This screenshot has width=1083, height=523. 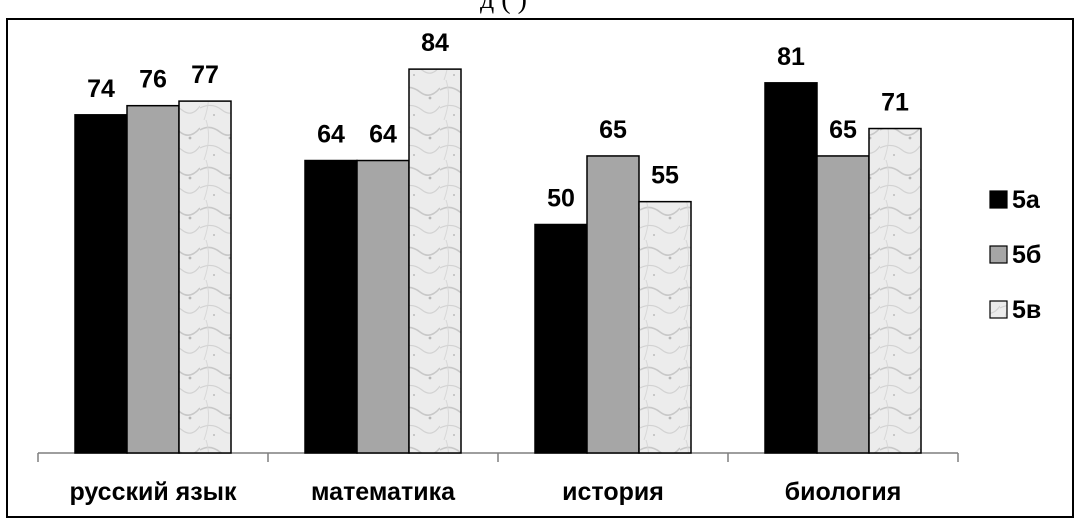 I want to click on bar-5в-1, so click(x=435, y=261).